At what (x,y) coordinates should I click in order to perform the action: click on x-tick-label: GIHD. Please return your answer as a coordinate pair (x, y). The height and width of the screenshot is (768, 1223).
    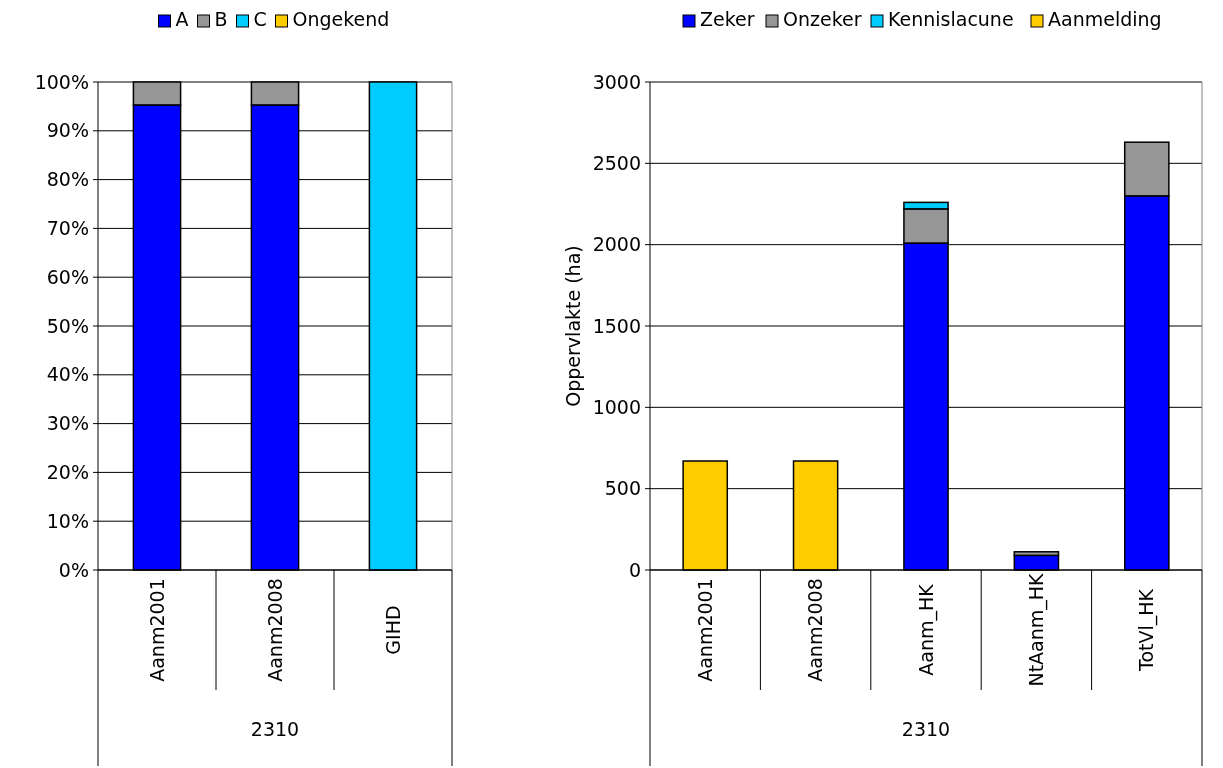
    Looking at the image, I should click on (392, 630).